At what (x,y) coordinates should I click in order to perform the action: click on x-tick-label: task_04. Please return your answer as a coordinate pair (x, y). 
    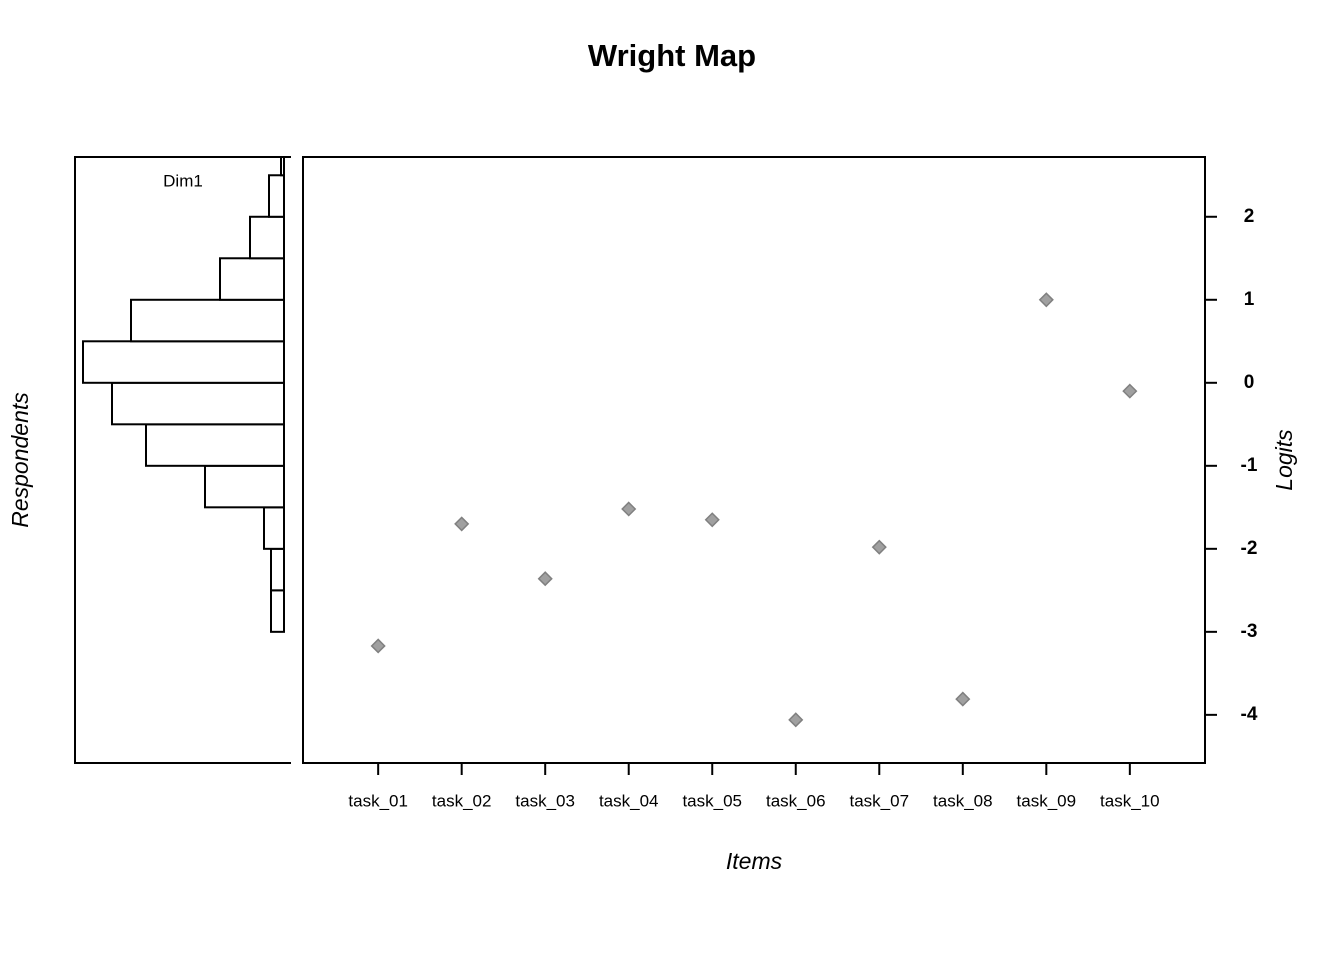
    Looking at the image, I should click on (629, 800).